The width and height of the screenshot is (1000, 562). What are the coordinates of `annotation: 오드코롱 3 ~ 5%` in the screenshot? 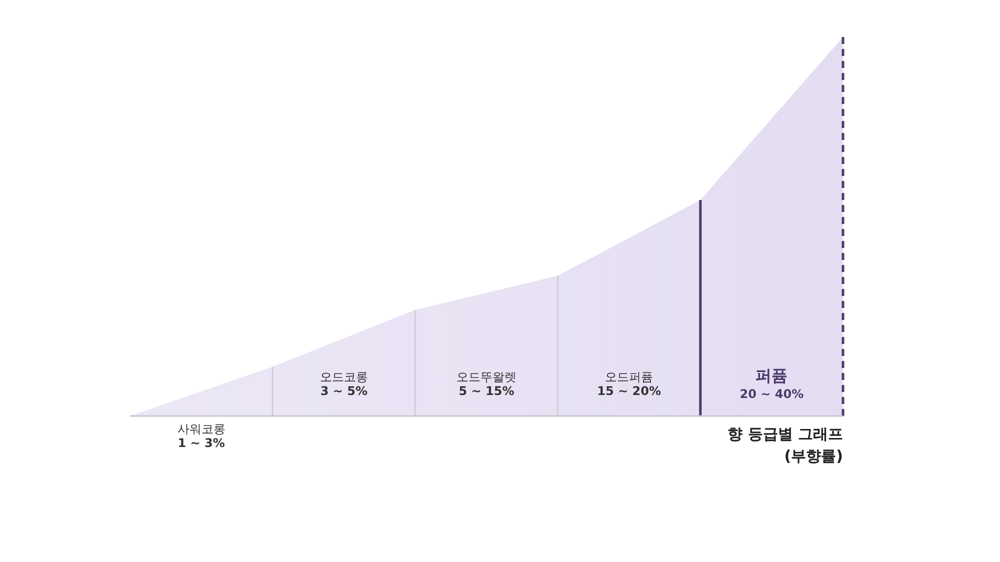 It's located at (344, 384).